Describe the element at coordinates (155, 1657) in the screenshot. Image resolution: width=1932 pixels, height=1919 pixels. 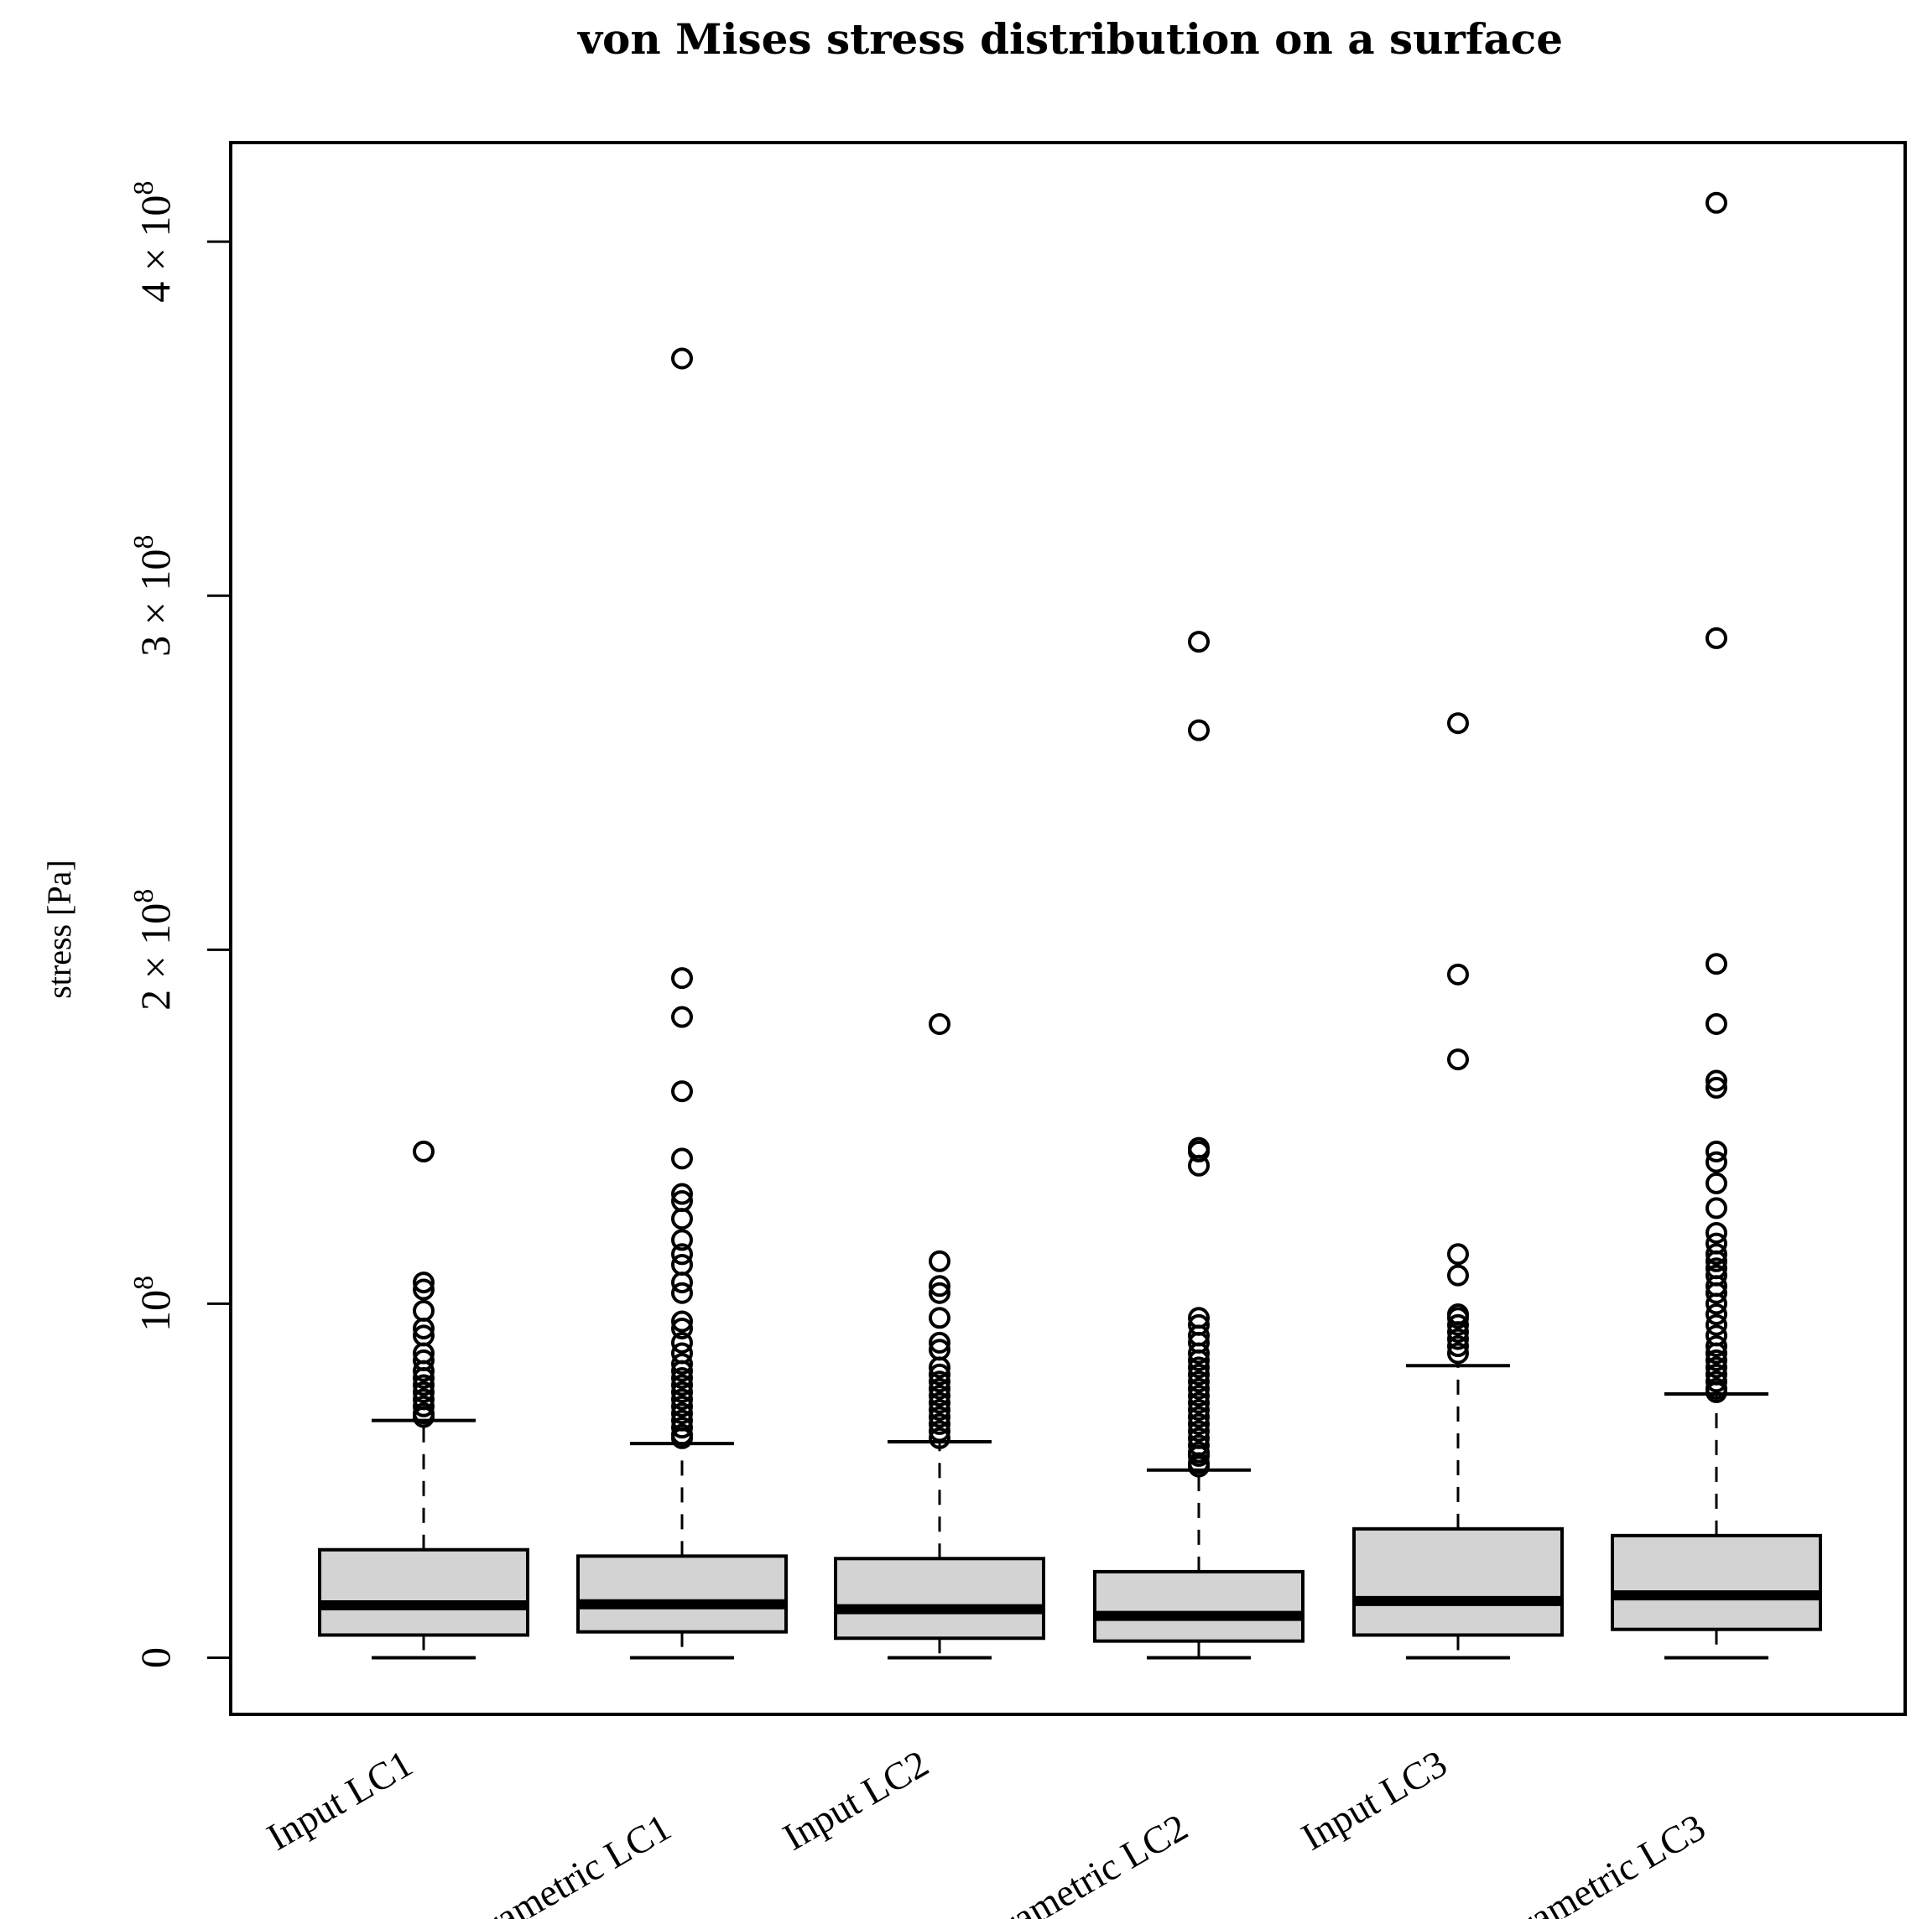
I see `y-tick-label-0: 0` at that location.